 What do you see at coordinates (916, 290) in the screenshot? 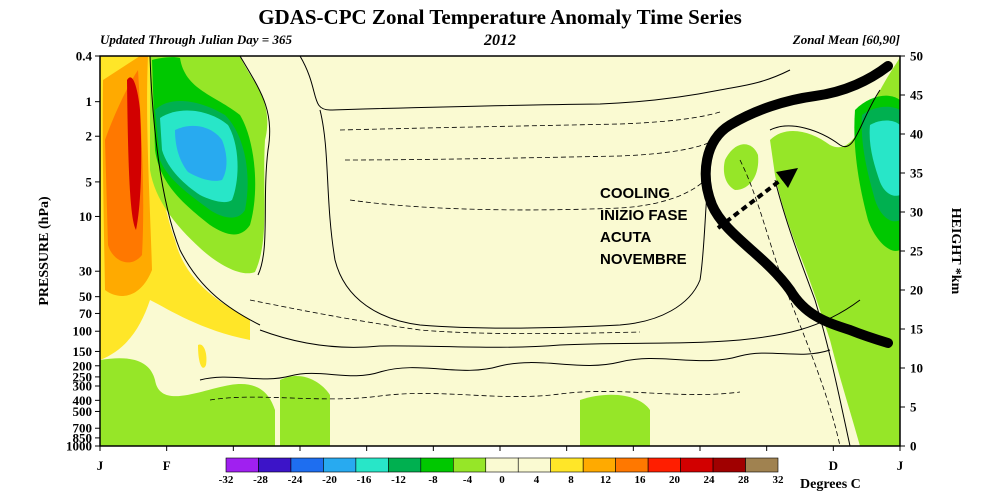
I see `height-tick-label: 20` at bounding box center [916, 290].